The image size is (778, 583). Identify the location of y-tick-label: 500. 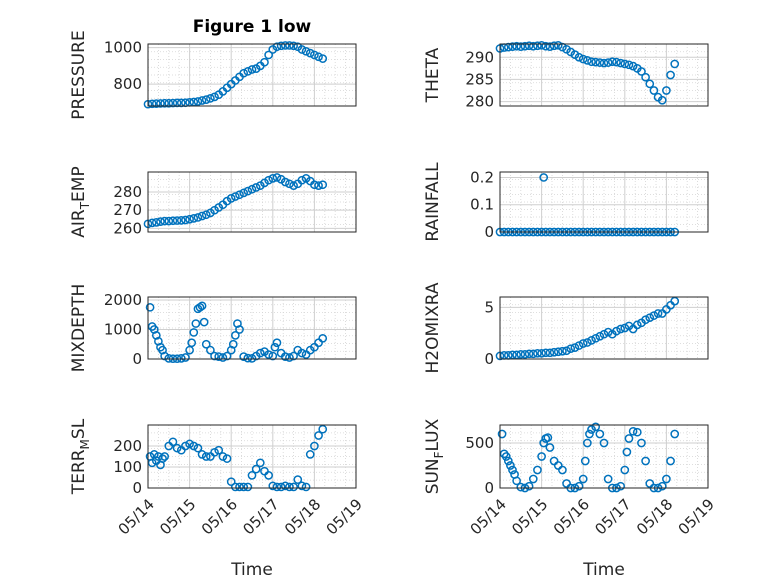
(479, 443).